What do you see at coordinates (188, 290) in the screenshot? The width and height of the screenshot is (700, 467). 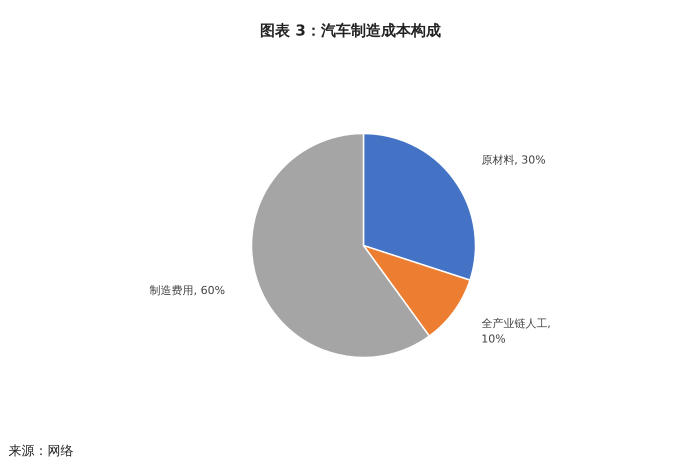 I see `slice-label: 制造费用, 60%` at bounding box center [188, 290].